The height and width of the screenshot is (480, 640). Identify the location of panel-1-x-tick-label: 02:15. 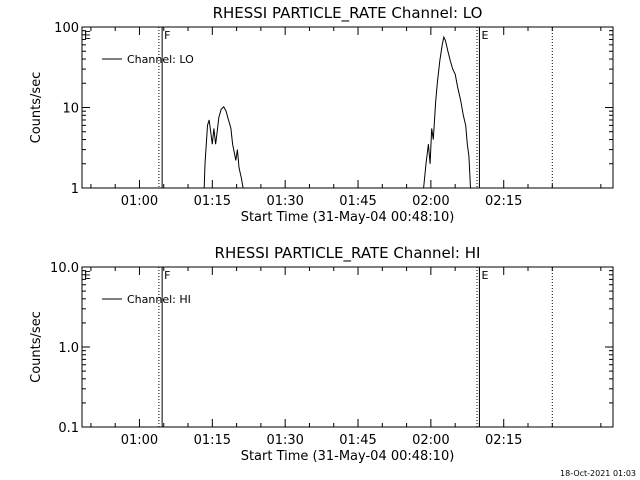
(503, 201).